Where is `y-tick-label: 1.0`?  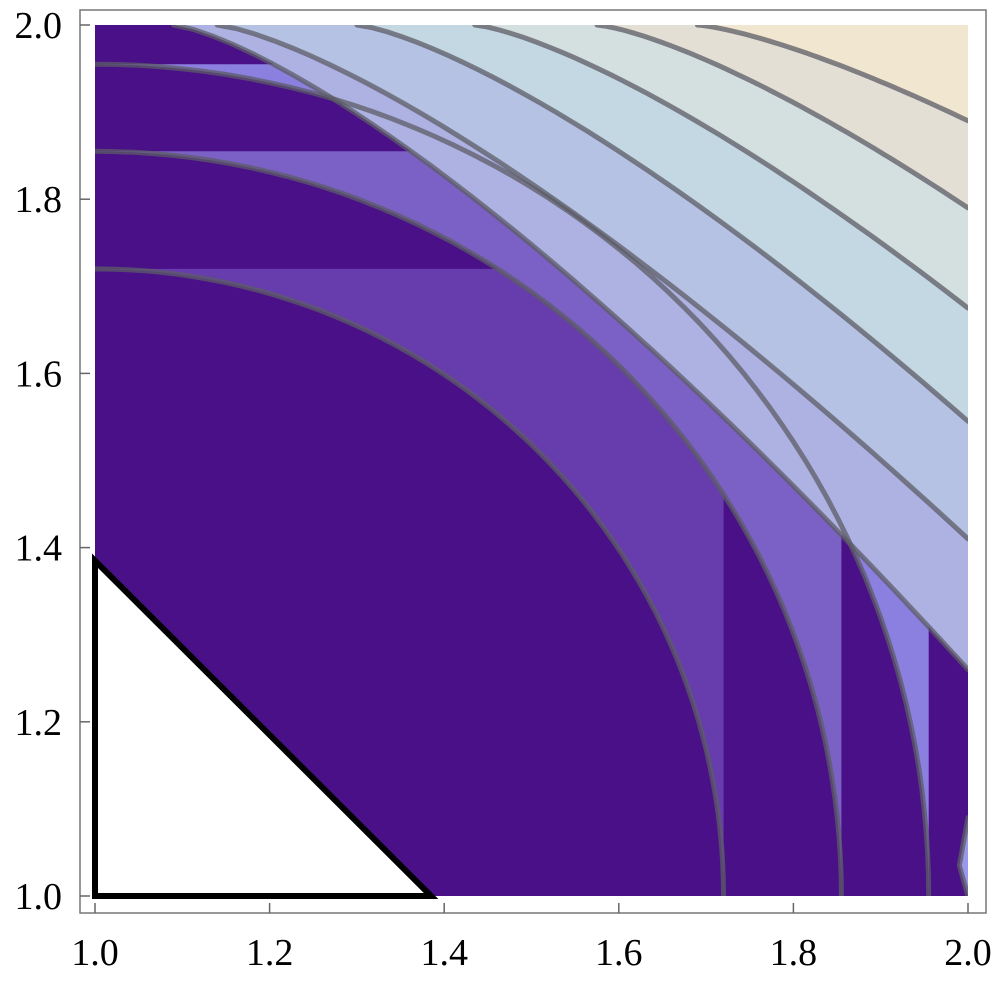
y-tick-label: 1.0 is located at coordinates (39, 897).